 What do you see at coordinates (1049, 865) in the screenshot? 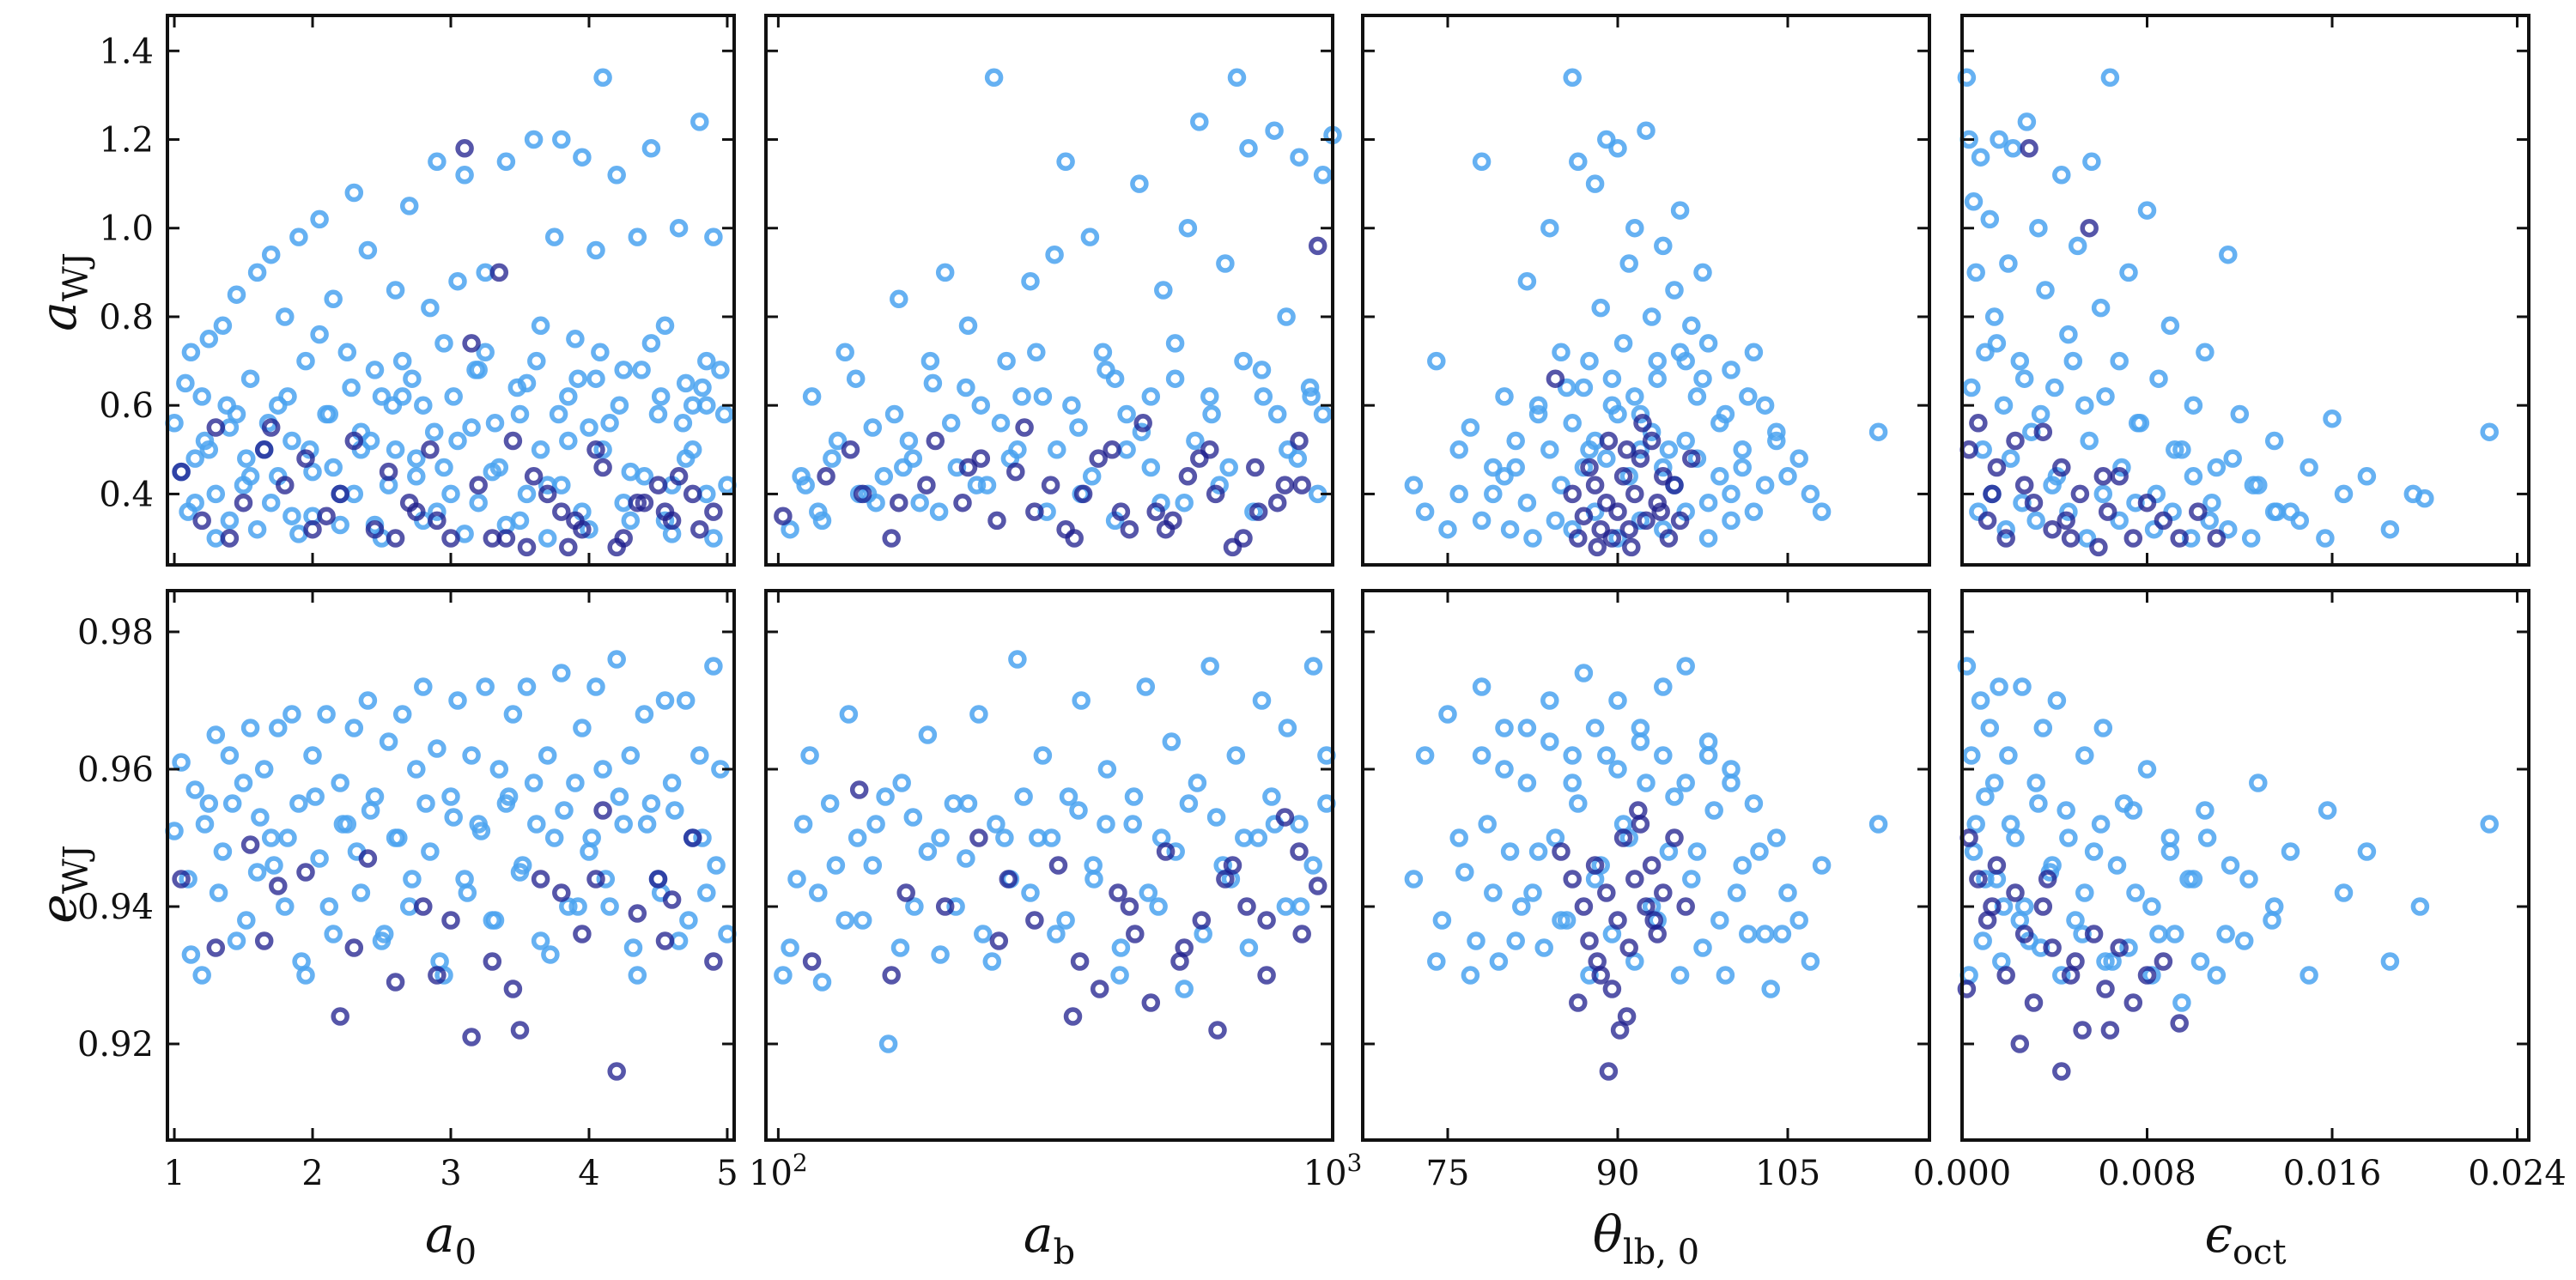
I see `panel-frame` at bounding box center [1049, 865].